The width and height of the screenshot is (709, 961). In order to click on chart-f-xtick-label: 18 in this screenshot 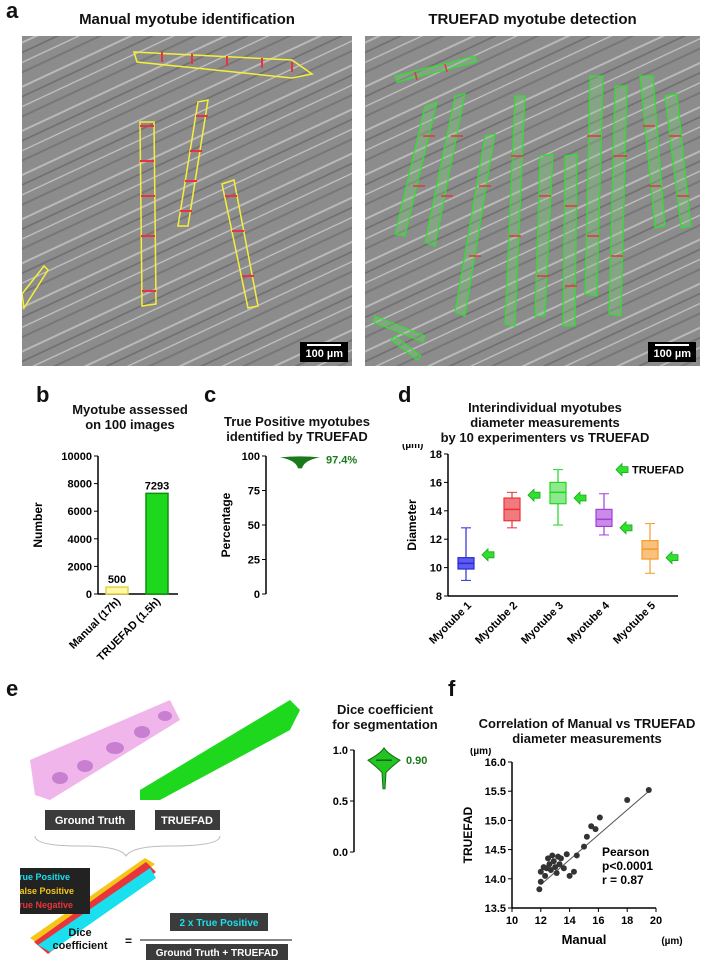, I will do `click(627, 921)`.